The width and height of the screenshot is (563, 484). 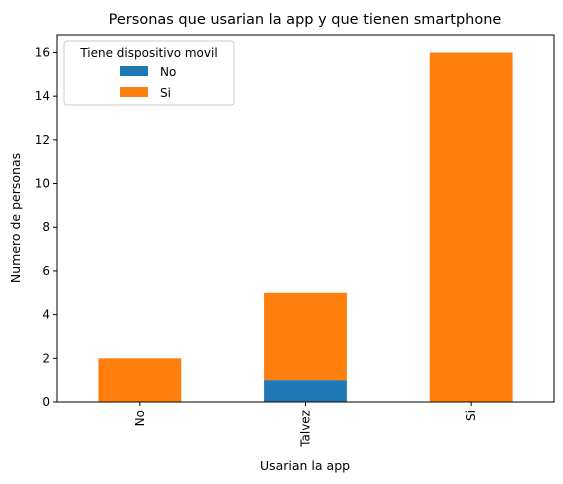 I want to click on x-axis-label: Usarian la app, so click(x=305, y=465).